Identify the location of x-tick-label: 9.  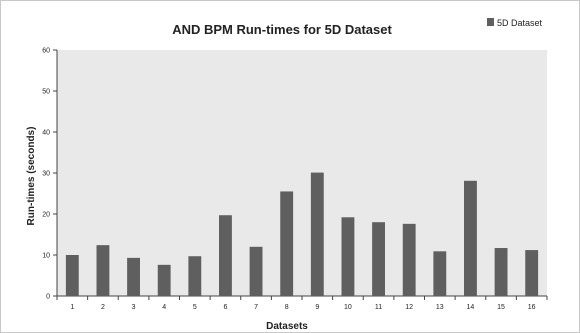
(317, 307).